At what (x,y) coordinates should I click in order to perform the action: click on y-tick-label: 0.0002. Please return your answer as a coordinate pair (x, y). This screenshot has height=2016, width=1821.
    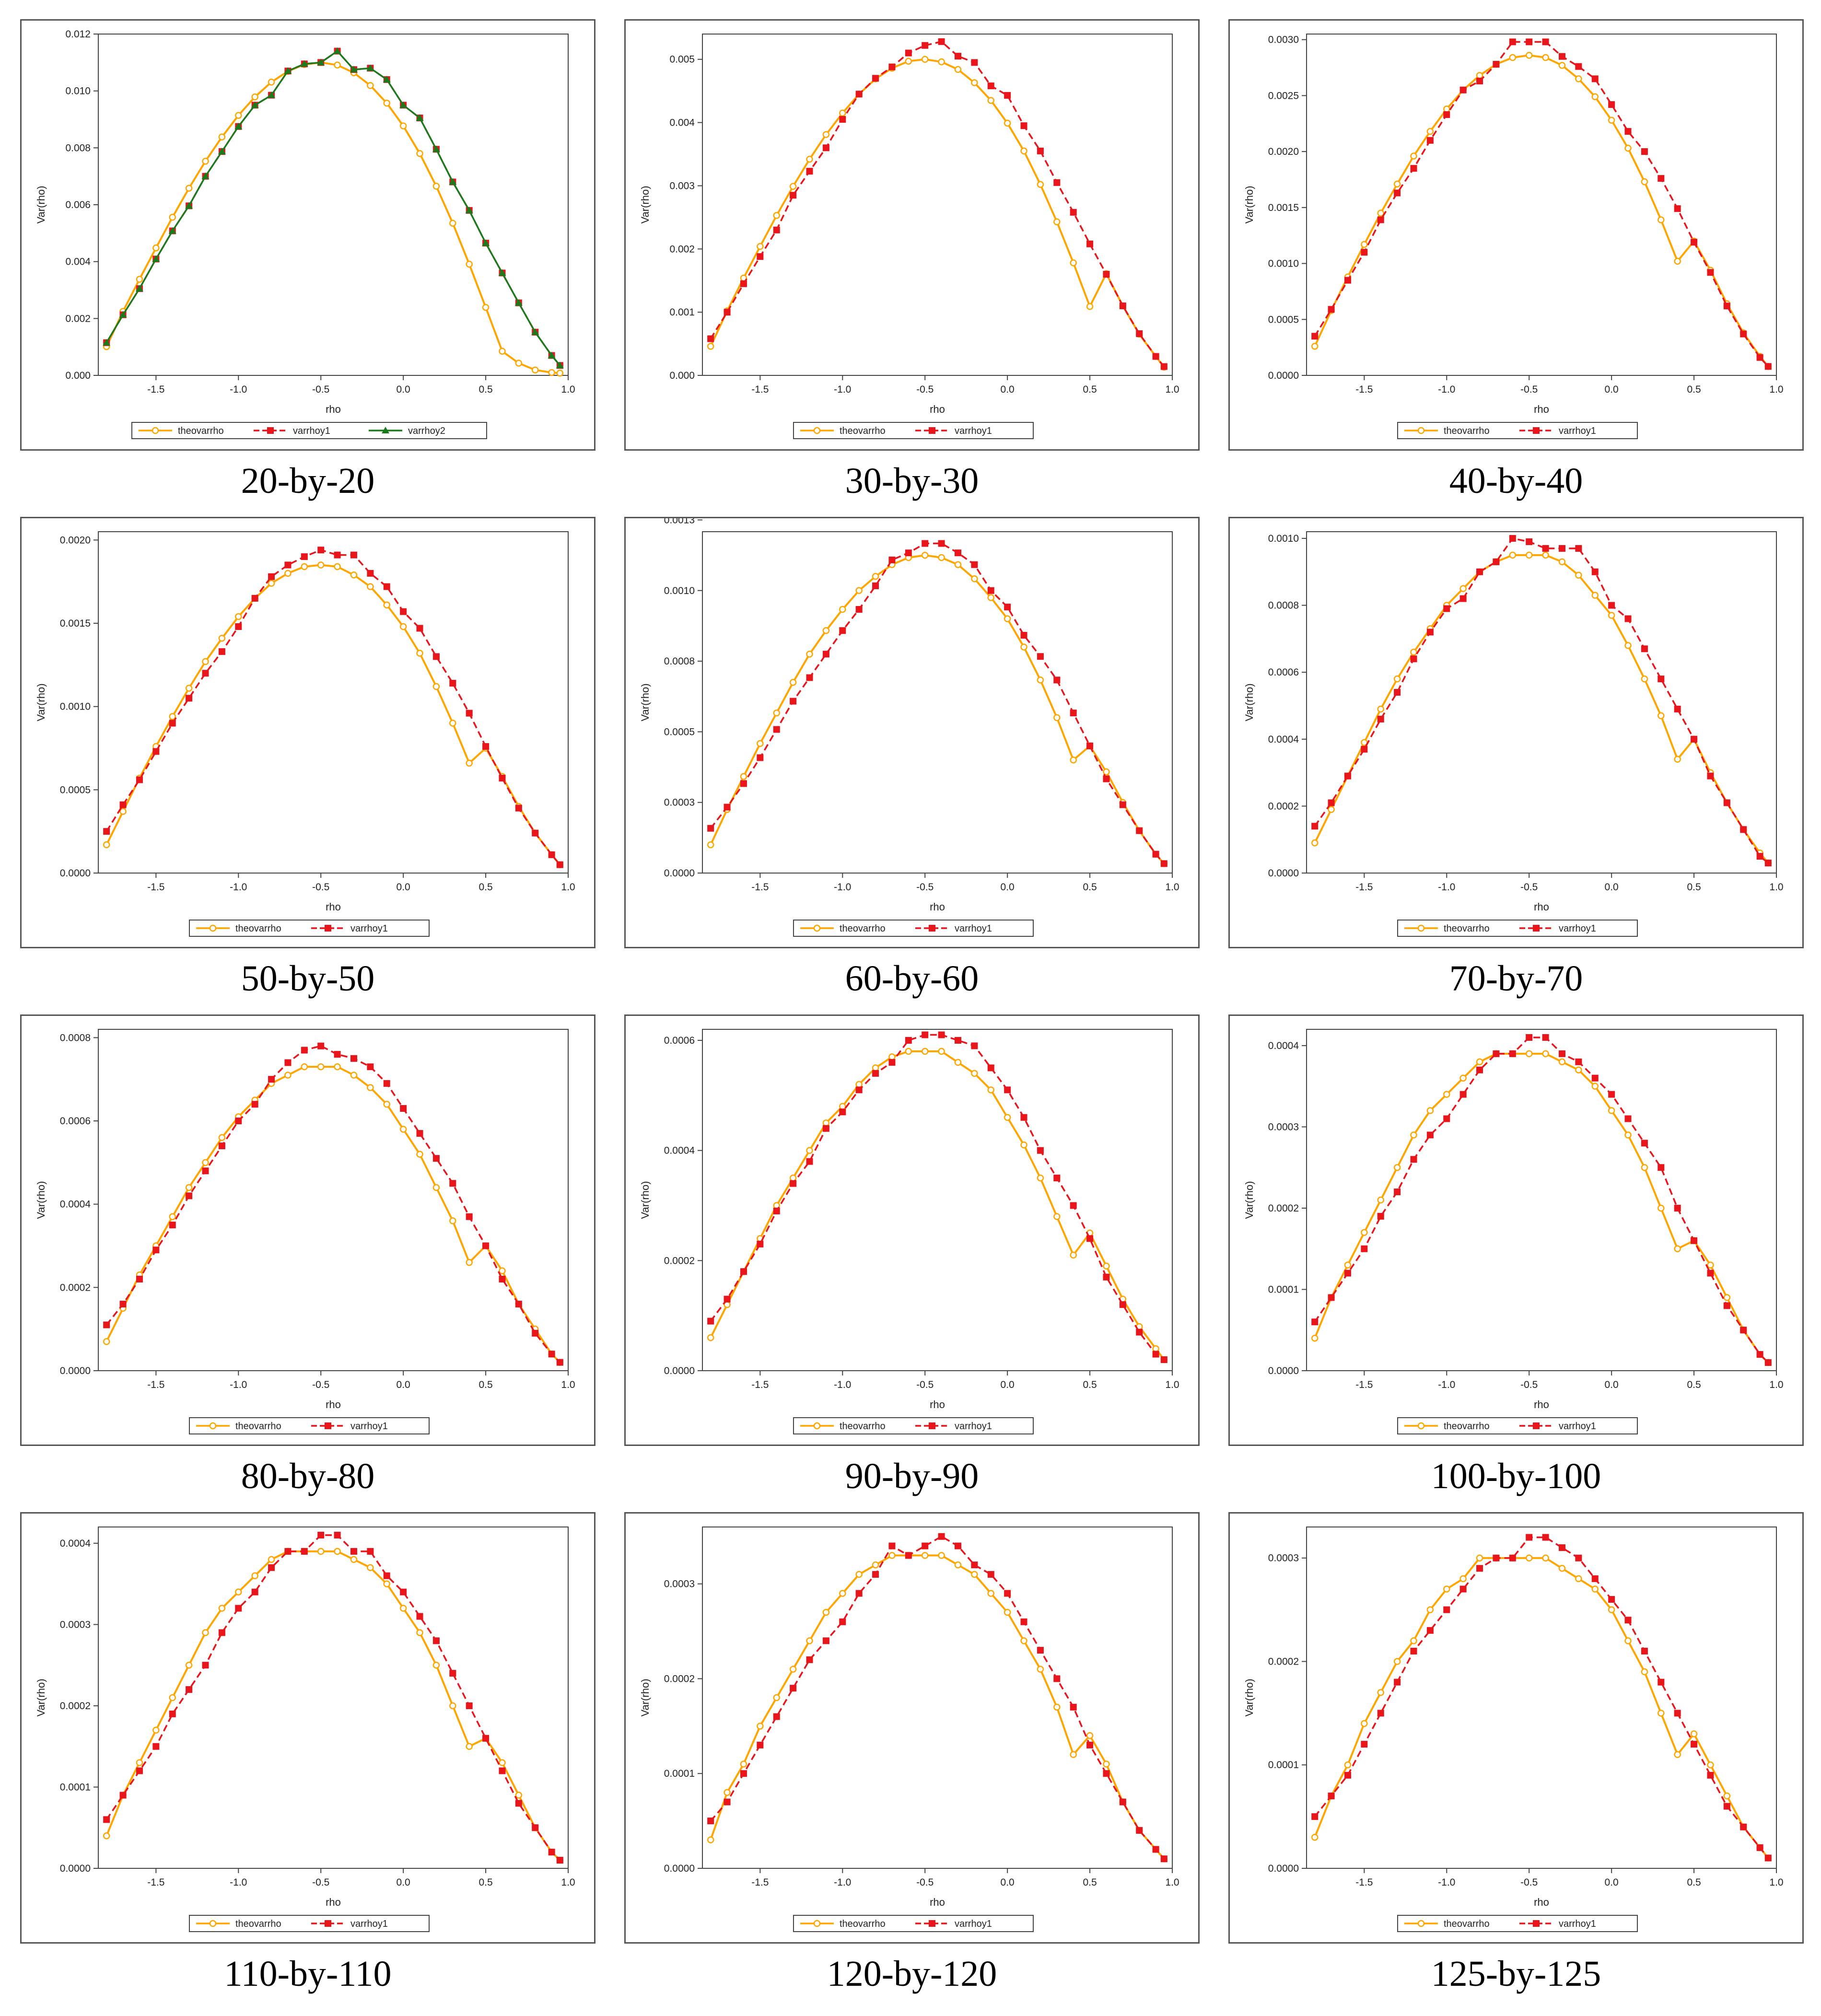
    Looking at the image, I should click on (1283, 1661).